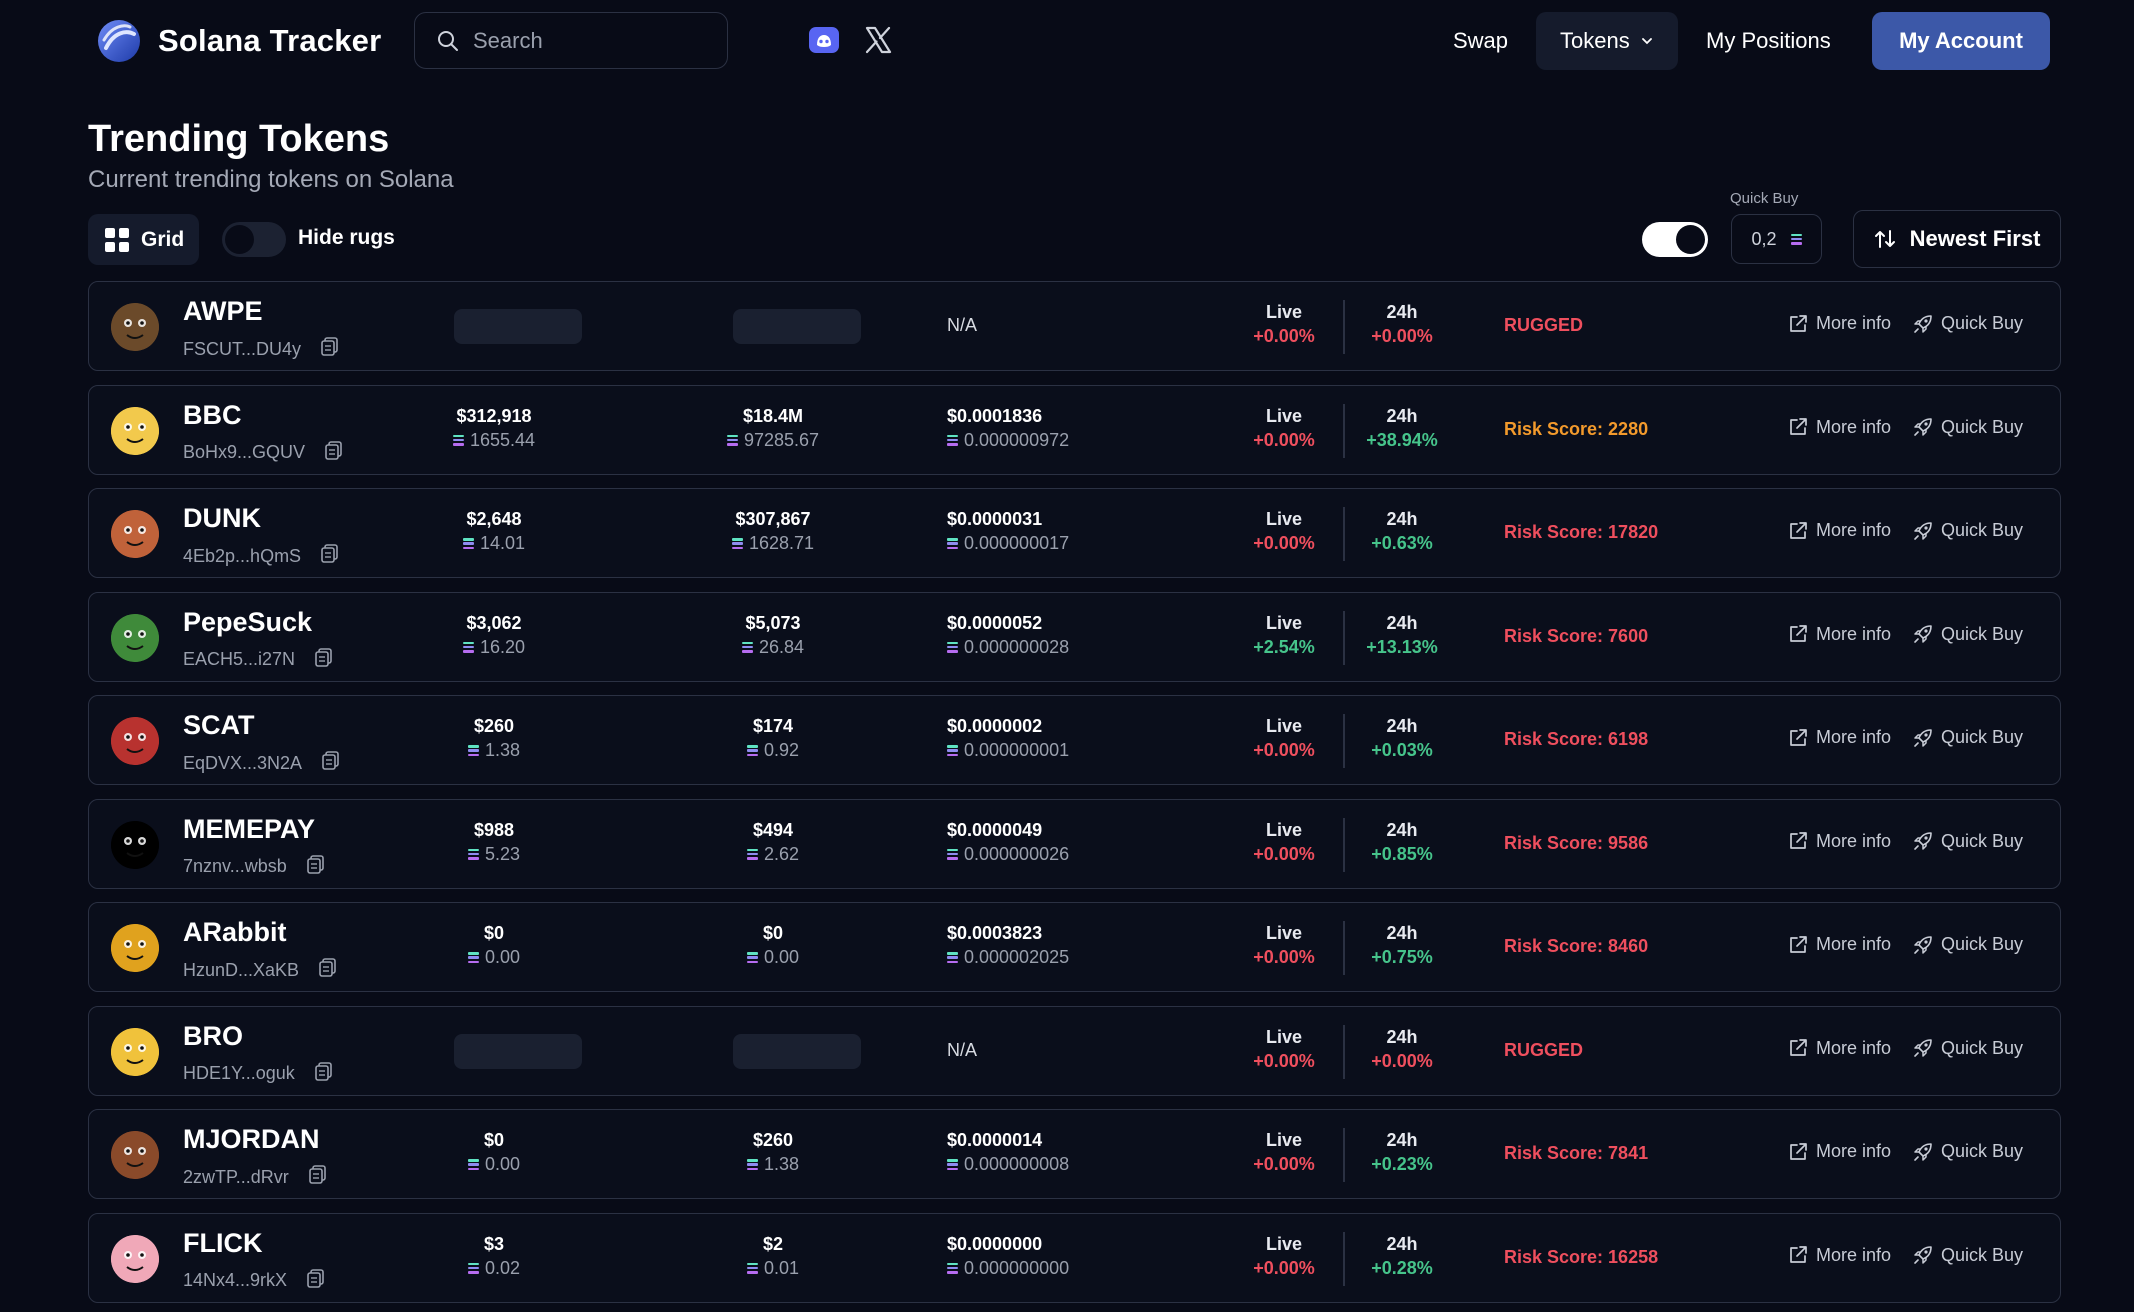 The width and height of the screenshot is (2134, 1312). What do you see at coordinates (1646, 41) in the screenshot?
I see `chevron-down-icon` at bounding box center [1646, 41].